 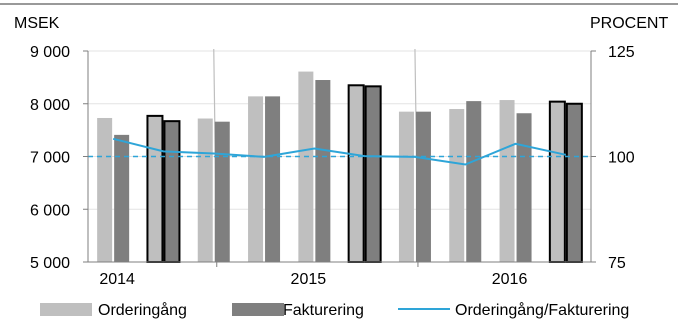 What do you see at coordinates (542, 310) in the screenshot?
I see `legend-label: Orderingång/Fakturering` at bounding box center [542, 310].